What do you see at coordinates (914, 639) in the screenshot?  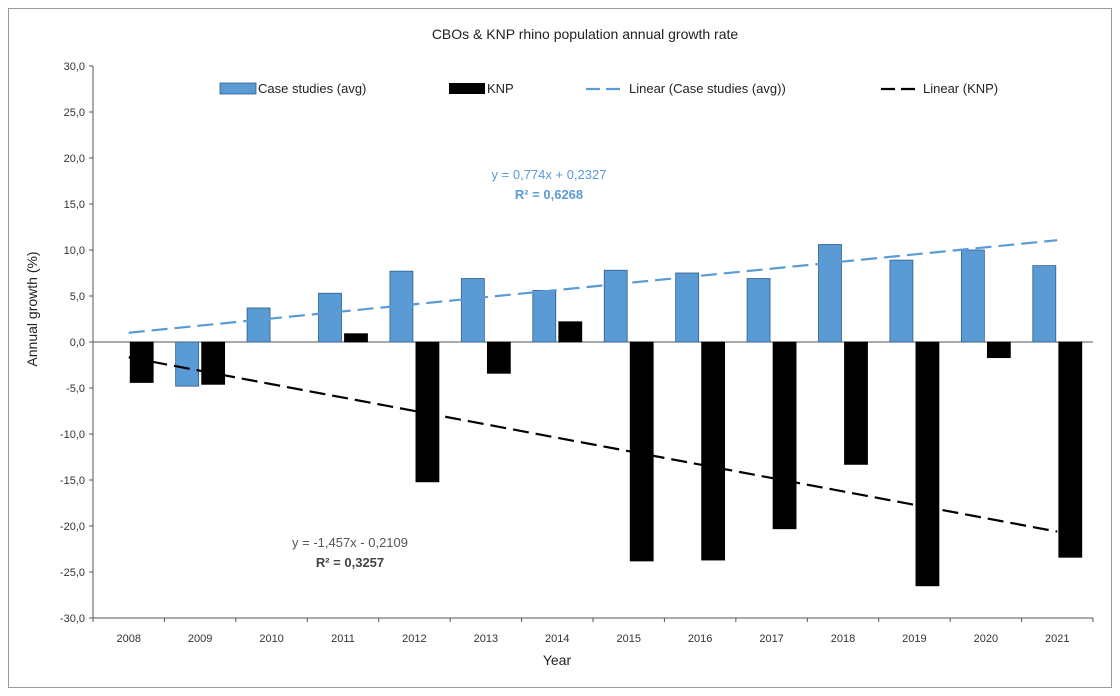 I see `x-tick-label: 2019` at bounding box center [914, 639].